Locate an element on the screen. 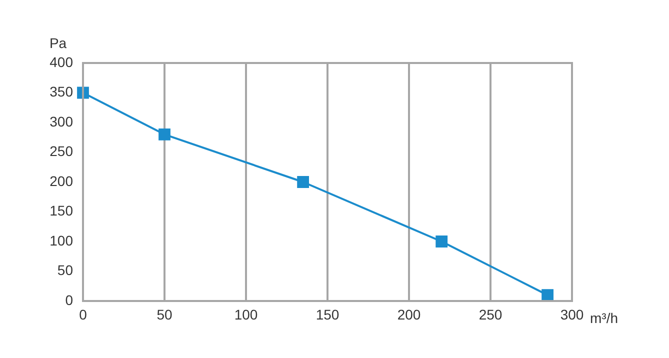  y-tick-label: 250 is located at coordinates (62, 151).